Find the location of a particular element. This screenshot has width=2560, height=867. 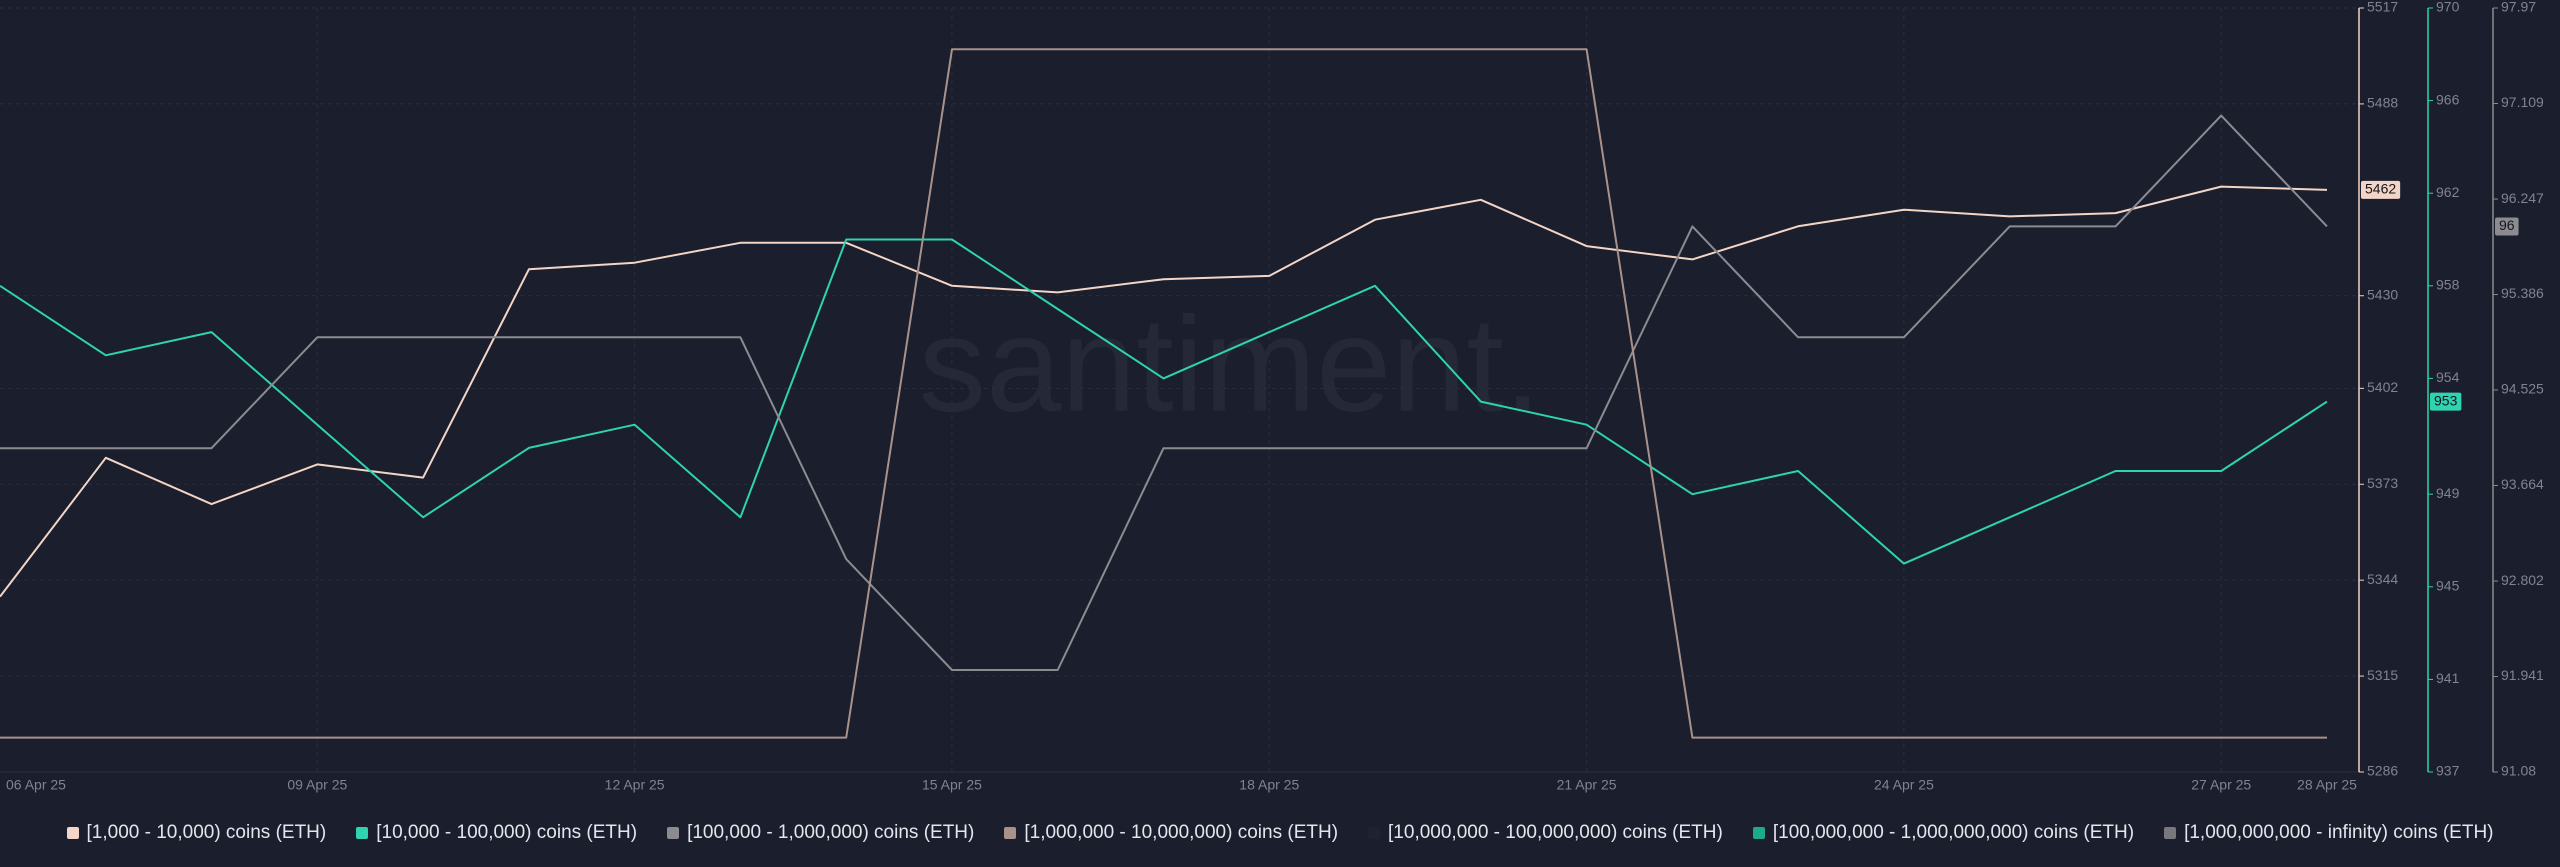

y-tick-label: 5517 is located at coordinates (2382, 7).